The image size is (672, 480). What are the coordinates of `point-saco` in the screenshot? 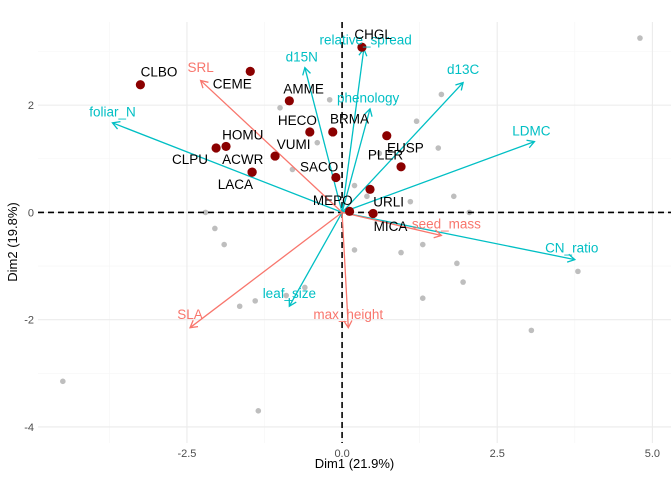 It's located at (336, 177).